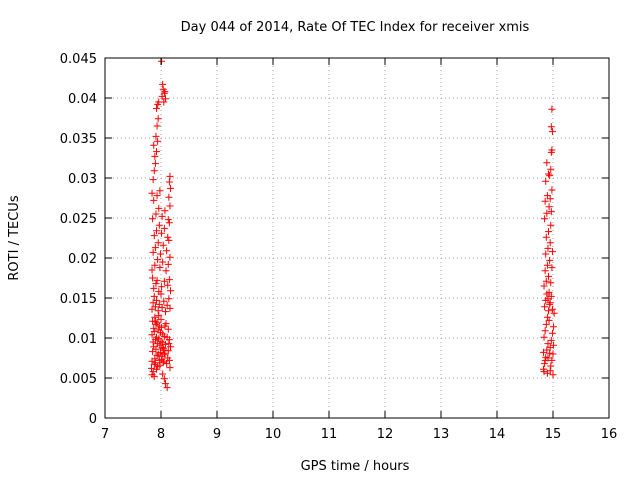  What do you see at coordinates (553, 434) in the screenshot?
I see `x-tick-label: 15` at bounding box center [553, 434].